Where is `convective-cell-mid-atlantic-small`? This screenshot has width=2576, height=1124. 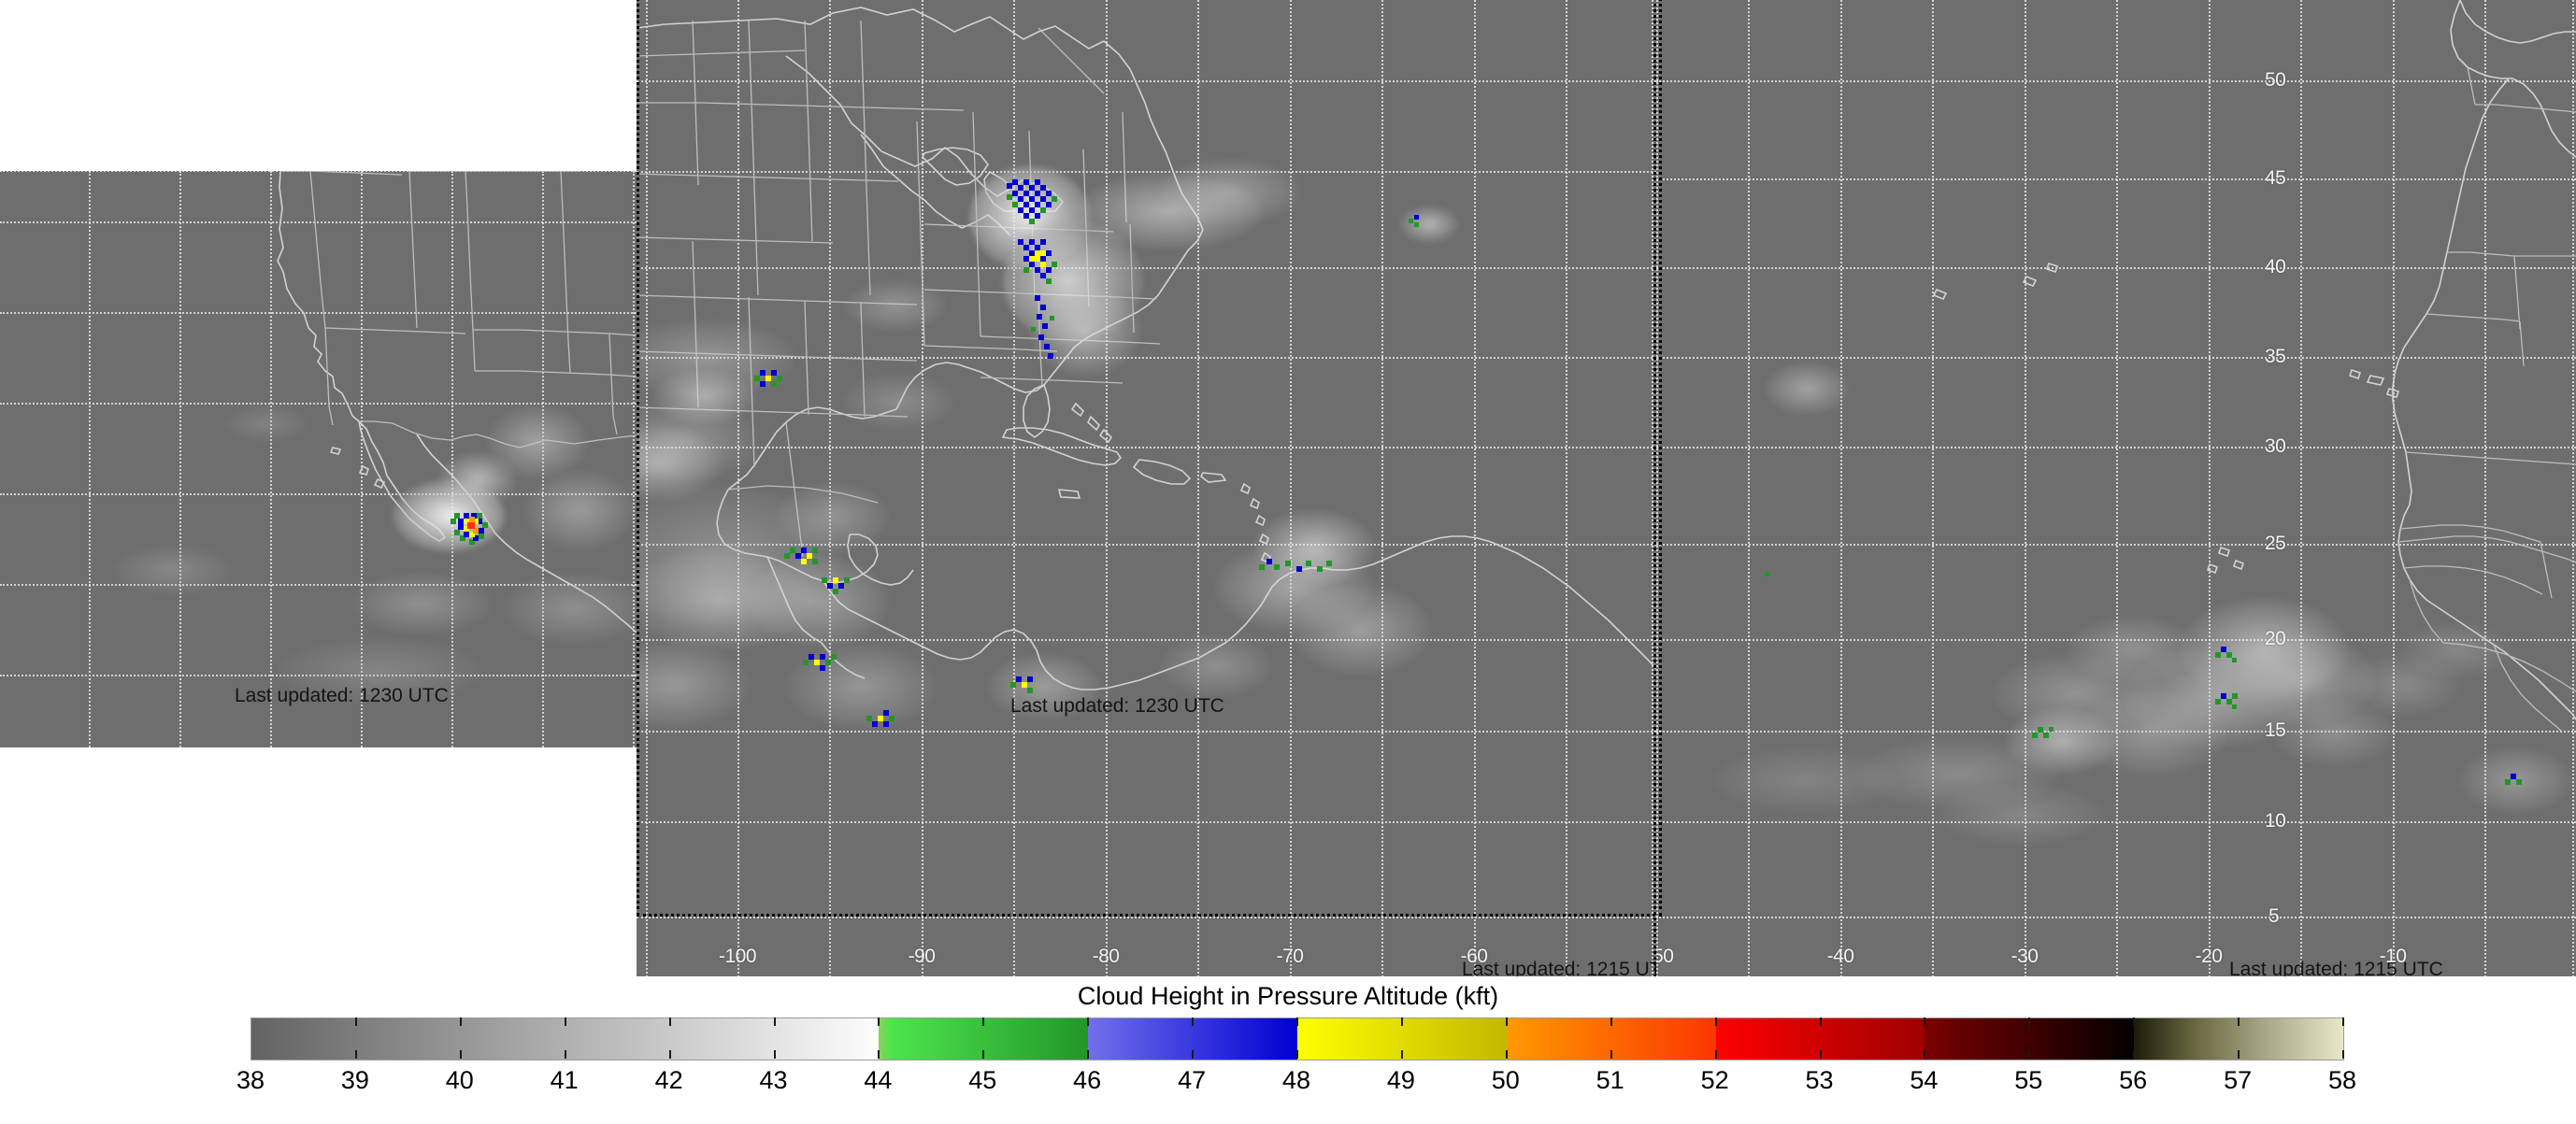
convective-cell-mid-atlantic-small is located at coordinates (1769, 577).